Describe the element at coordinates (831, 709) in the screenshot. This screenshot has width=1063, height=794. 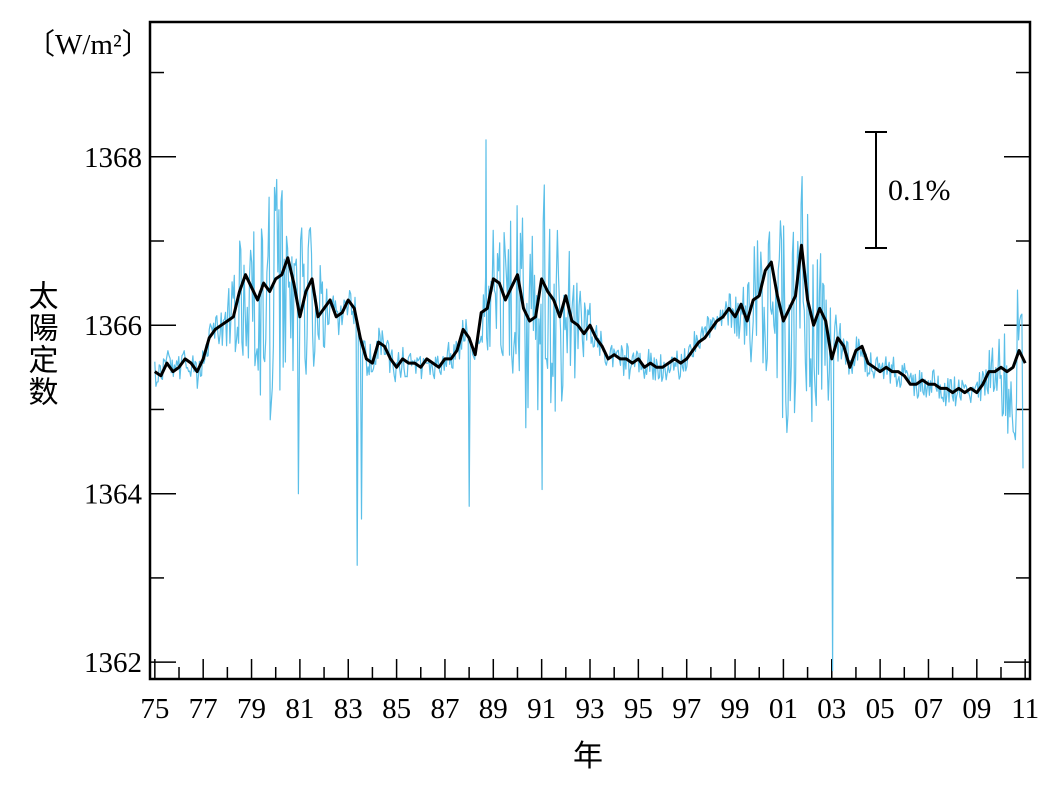
I see `x-tick-label: 03` at that location.